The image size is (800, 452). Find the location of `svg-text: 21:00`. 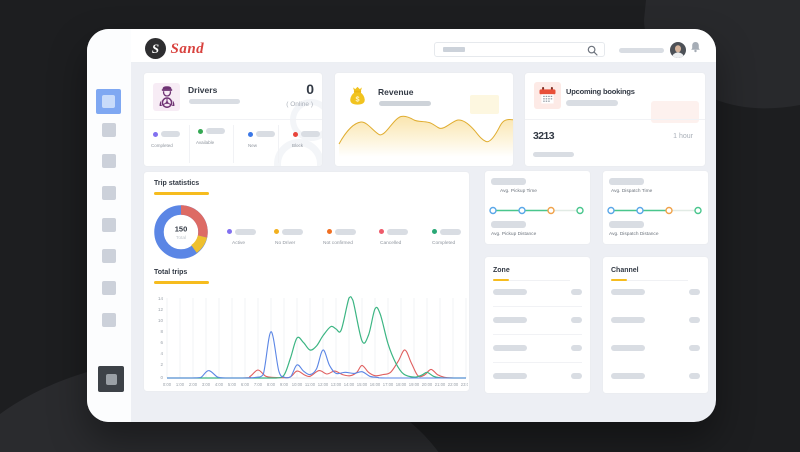

svg-text: 21:00 is located at coordinates (440, 384).